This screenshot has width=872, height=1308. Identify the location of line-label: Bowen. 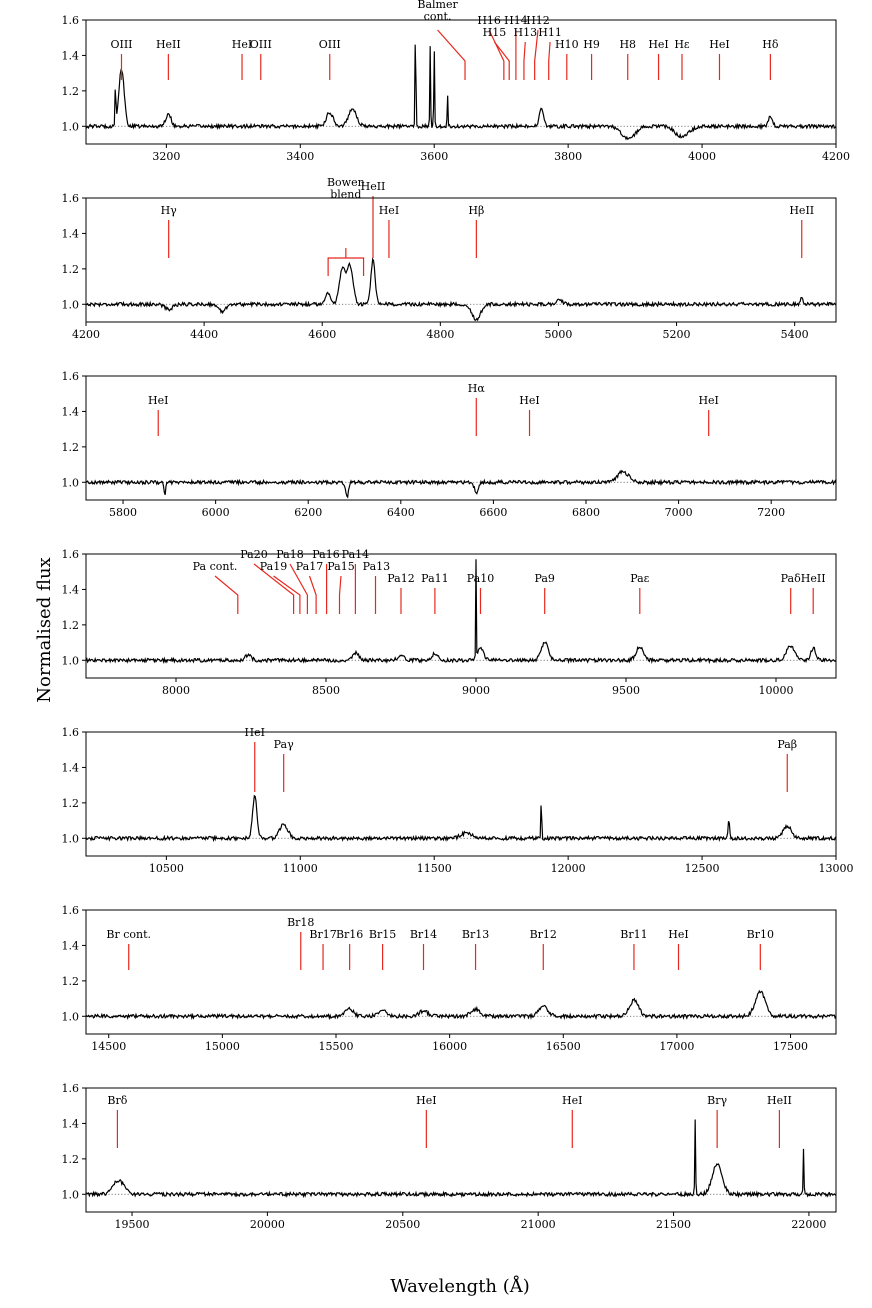
(346, 182).